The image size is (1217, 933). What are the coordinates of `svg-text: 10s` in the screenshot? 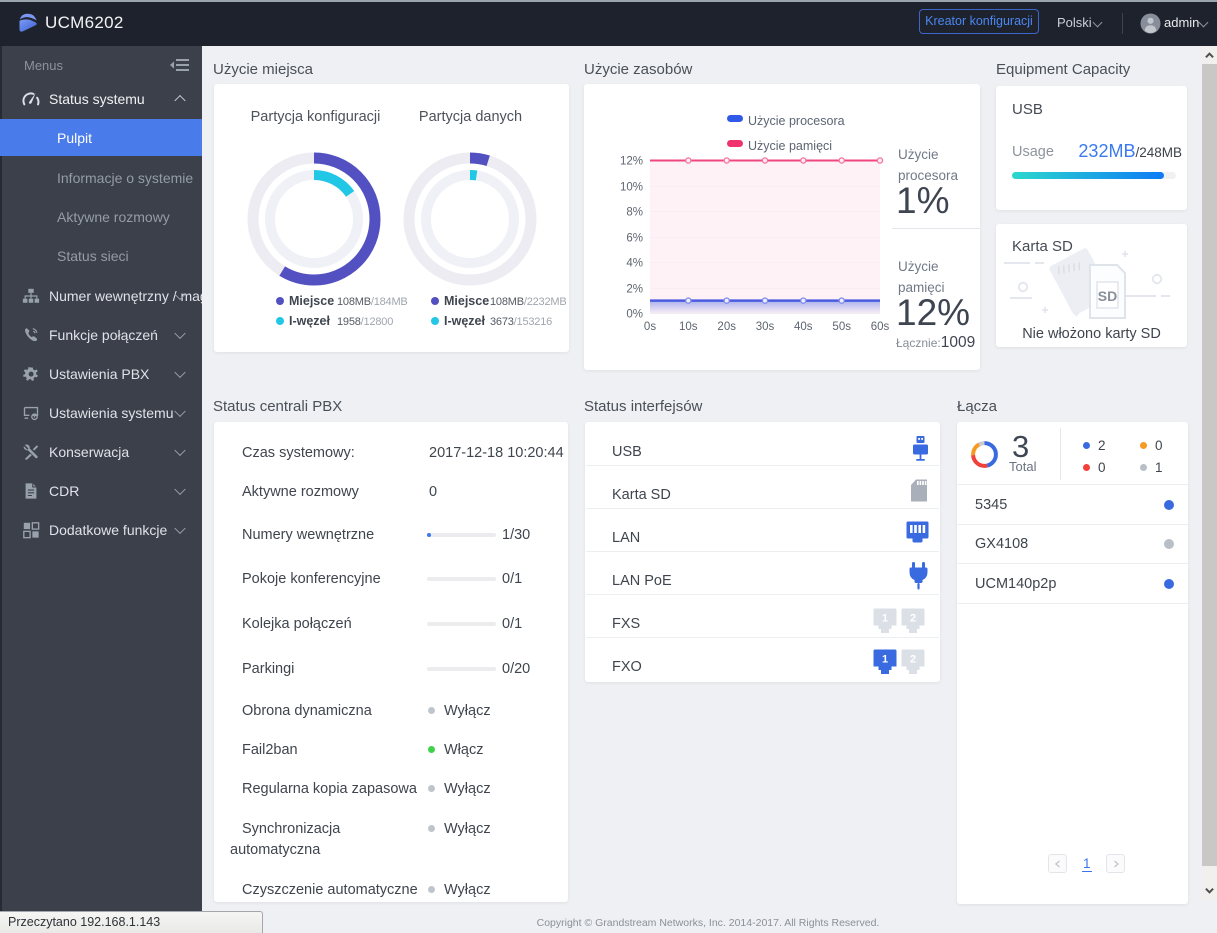 It's located at (688, 327).